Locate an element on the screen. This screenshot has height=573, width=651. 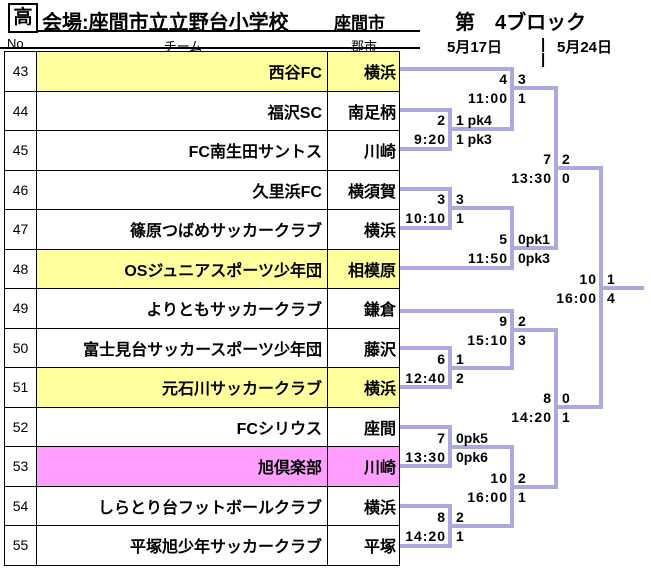
match-7sf-score-top: 2 is located at coordinates (566, 159).